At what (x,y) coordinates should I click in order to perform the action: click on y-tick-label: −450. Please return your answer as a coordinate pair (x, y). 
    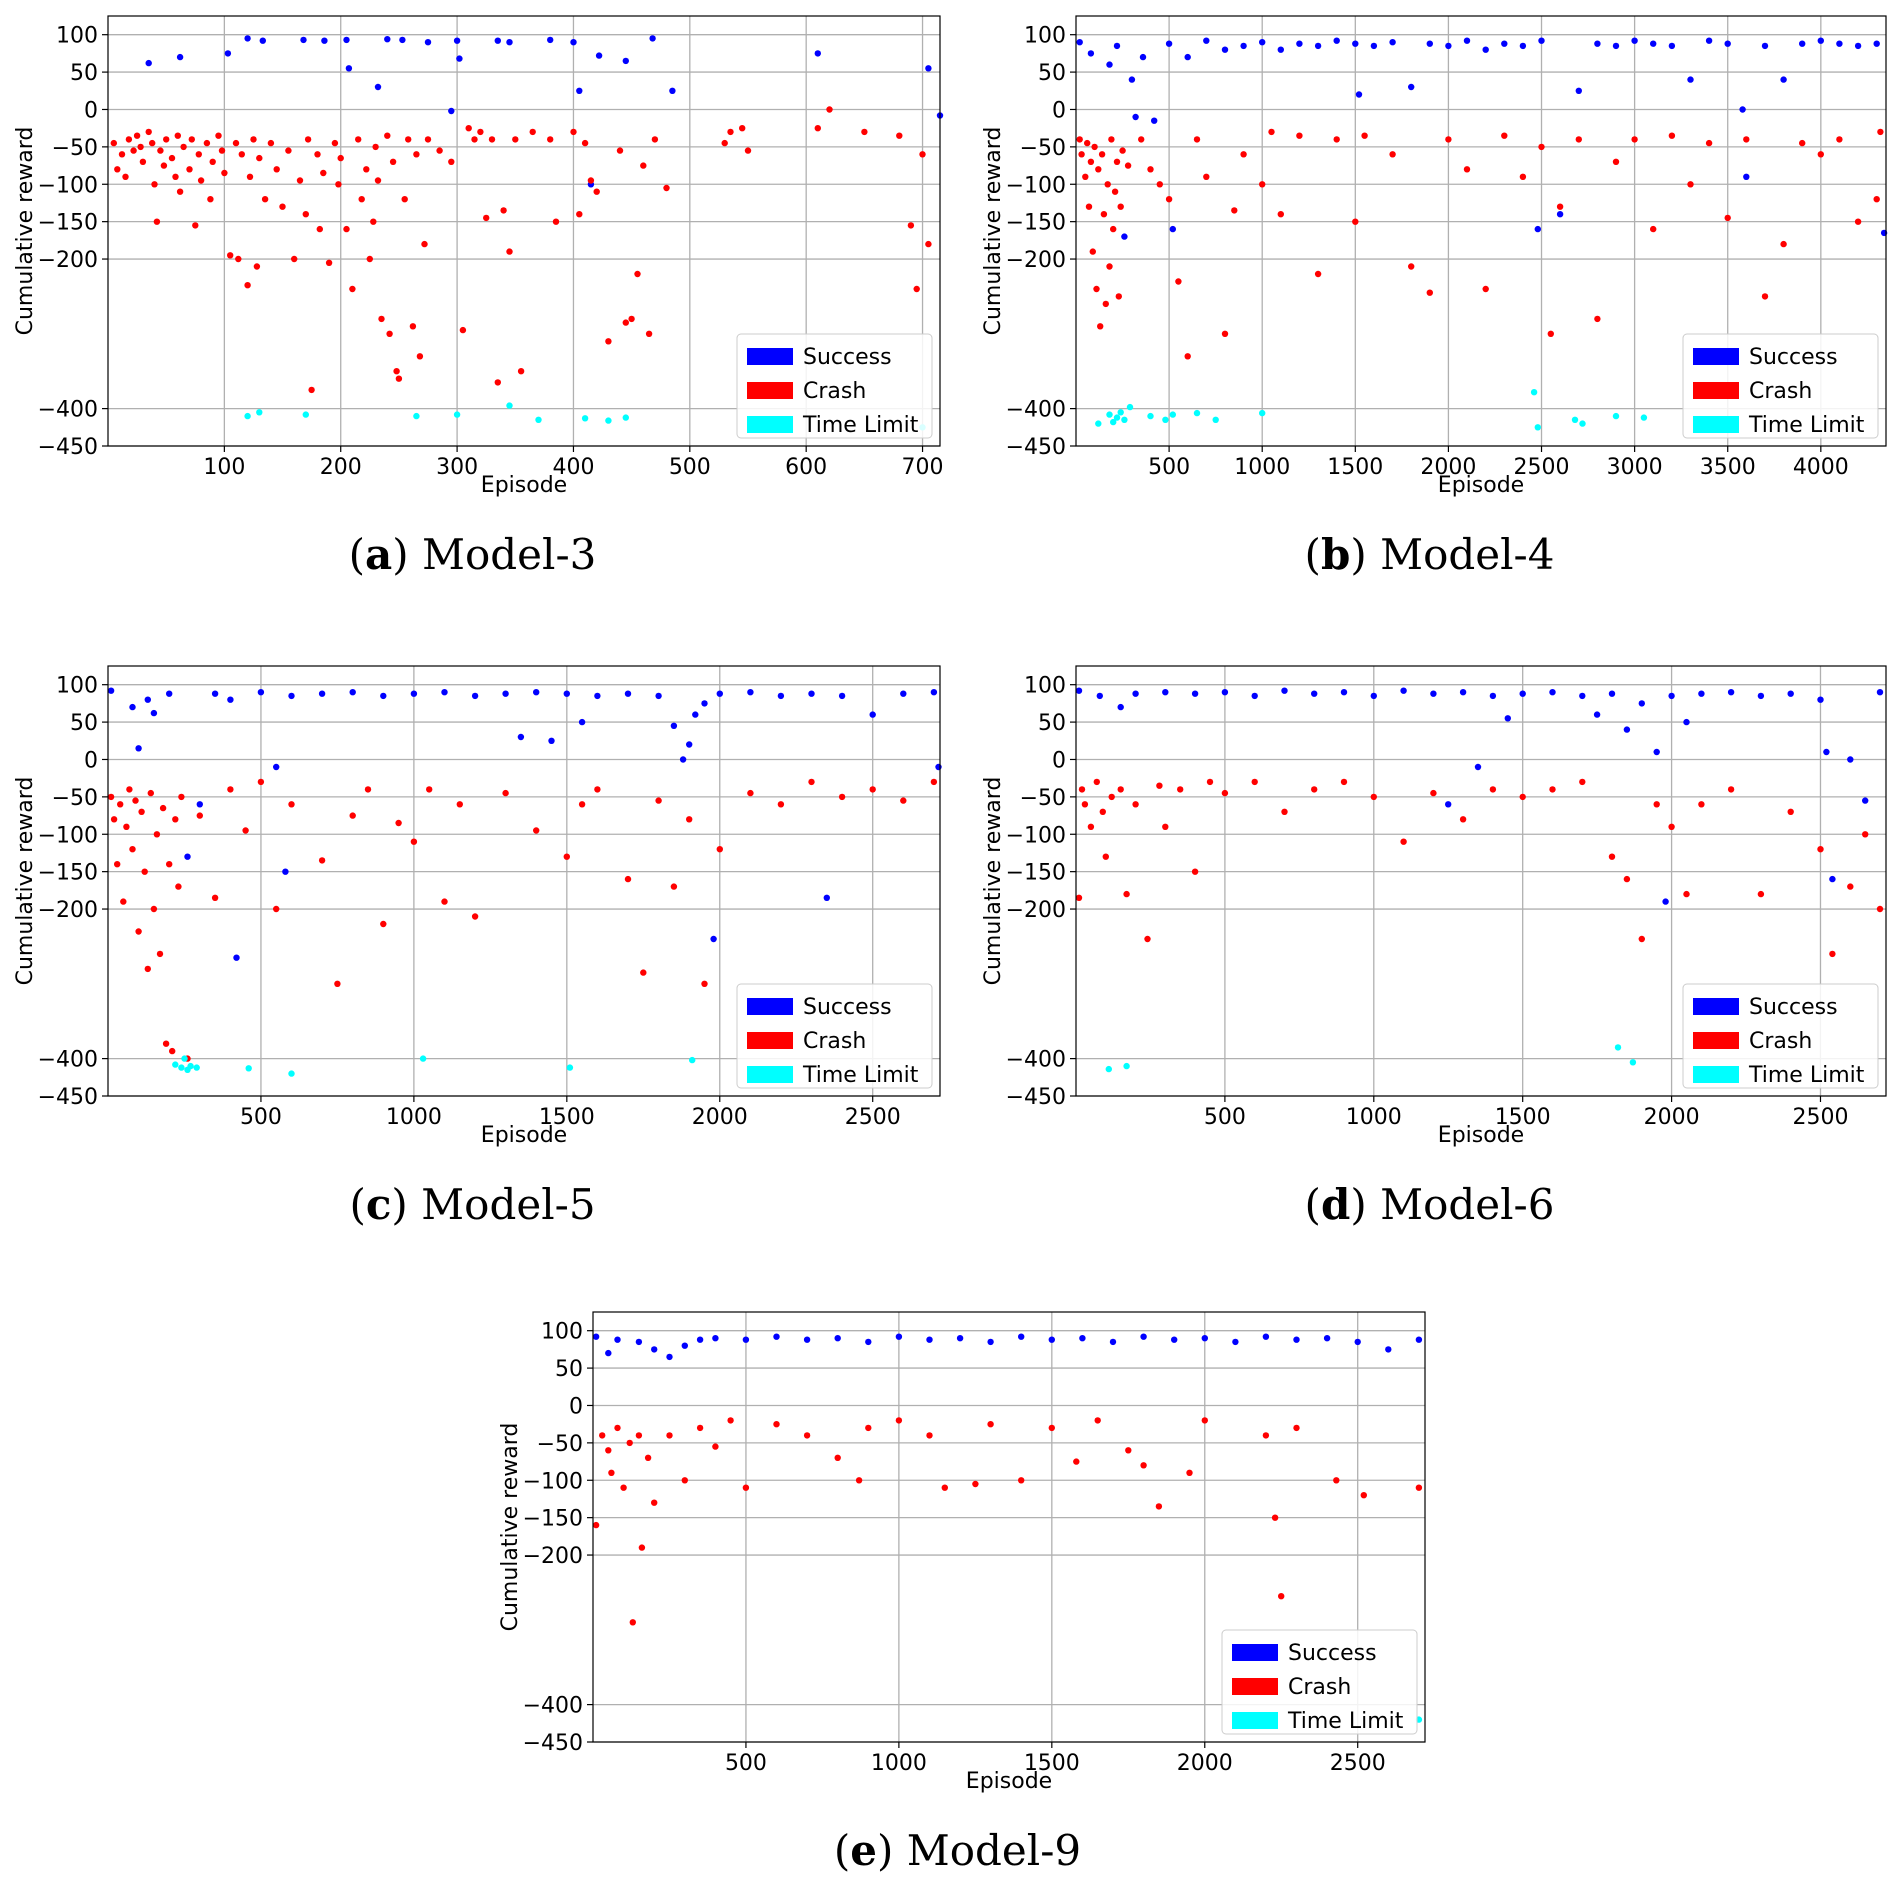
    Looking at the image, I should click on (1036, 447).